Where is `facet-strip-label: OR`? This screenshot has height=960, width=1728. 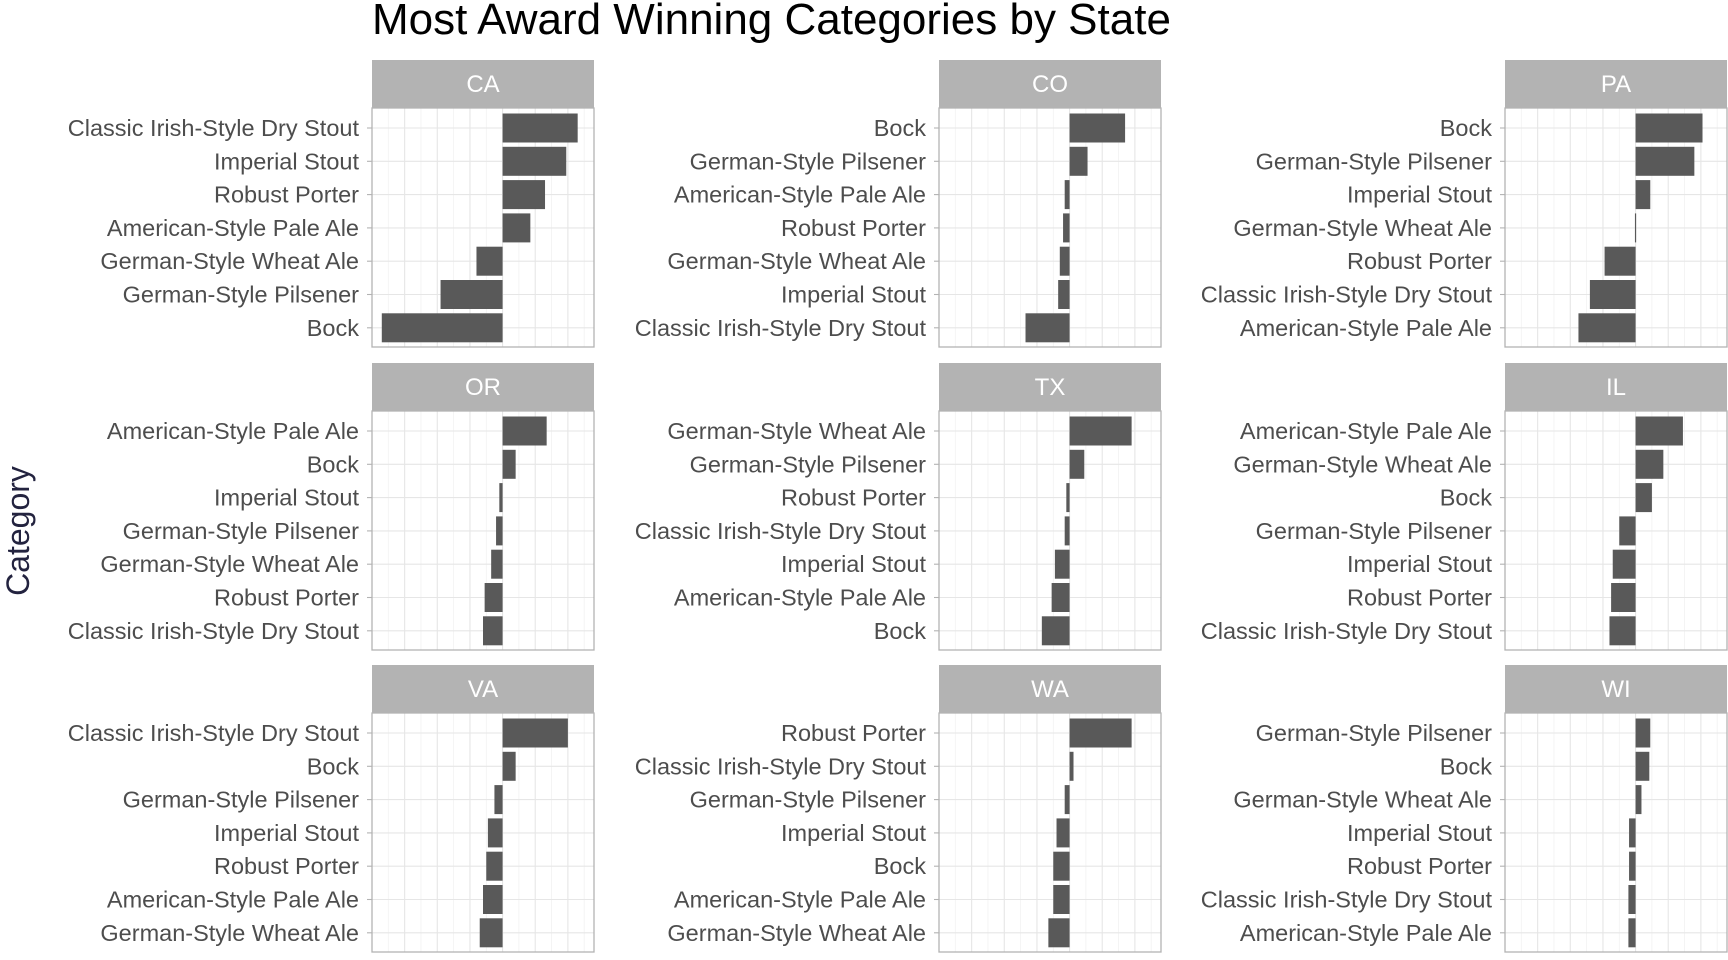 facet-strip-label: OR is located at coordinates (483, 387).